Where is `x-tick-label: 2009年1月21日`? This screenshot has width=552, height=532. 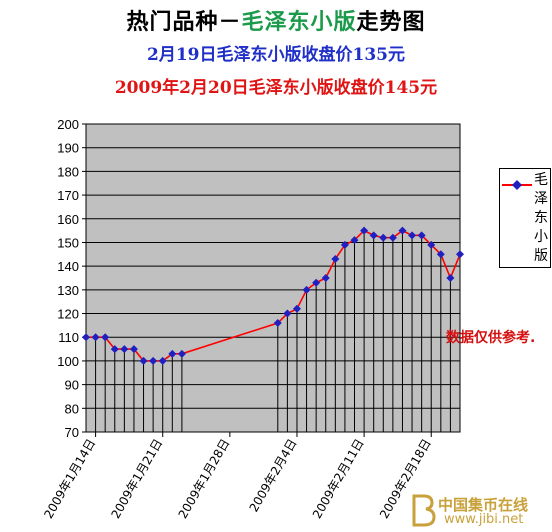
x-tick-label: 2009年1月21日 is located at coordinates (136, 479).